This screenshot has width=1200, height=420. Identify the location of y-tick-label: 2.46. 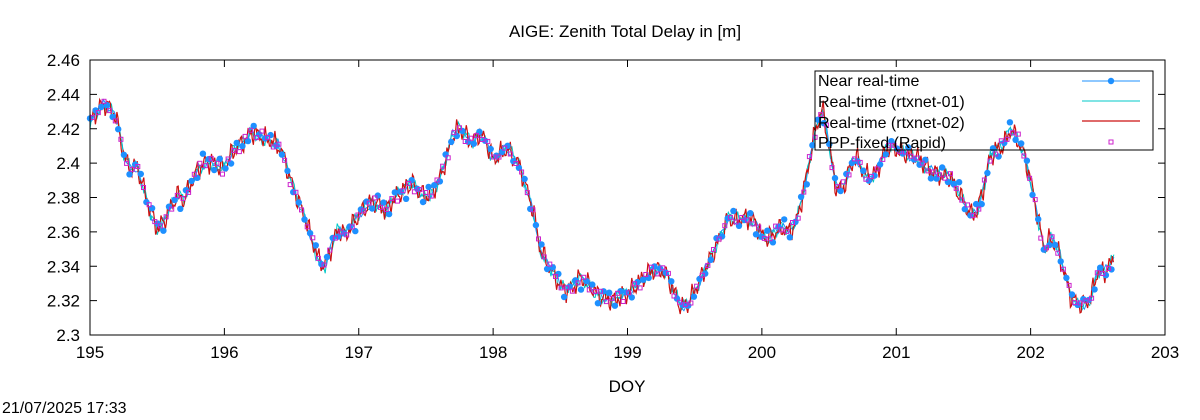
(63, 60).